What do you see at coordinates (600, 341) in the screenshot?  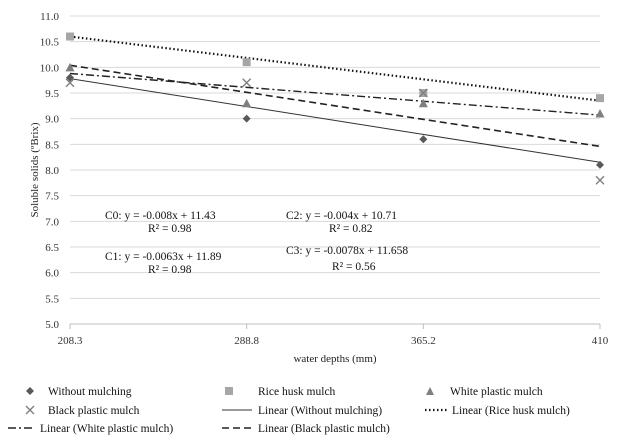 I see `x-tick-label: 410` at bounding box center [600, 341].